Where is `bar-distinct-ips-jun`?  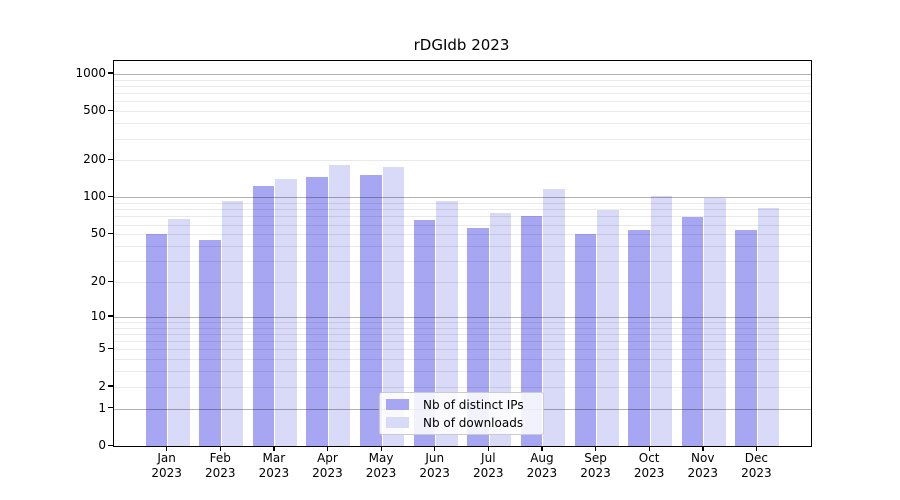
bar-distinct-ips-jun is located at coordinates (424, 333).